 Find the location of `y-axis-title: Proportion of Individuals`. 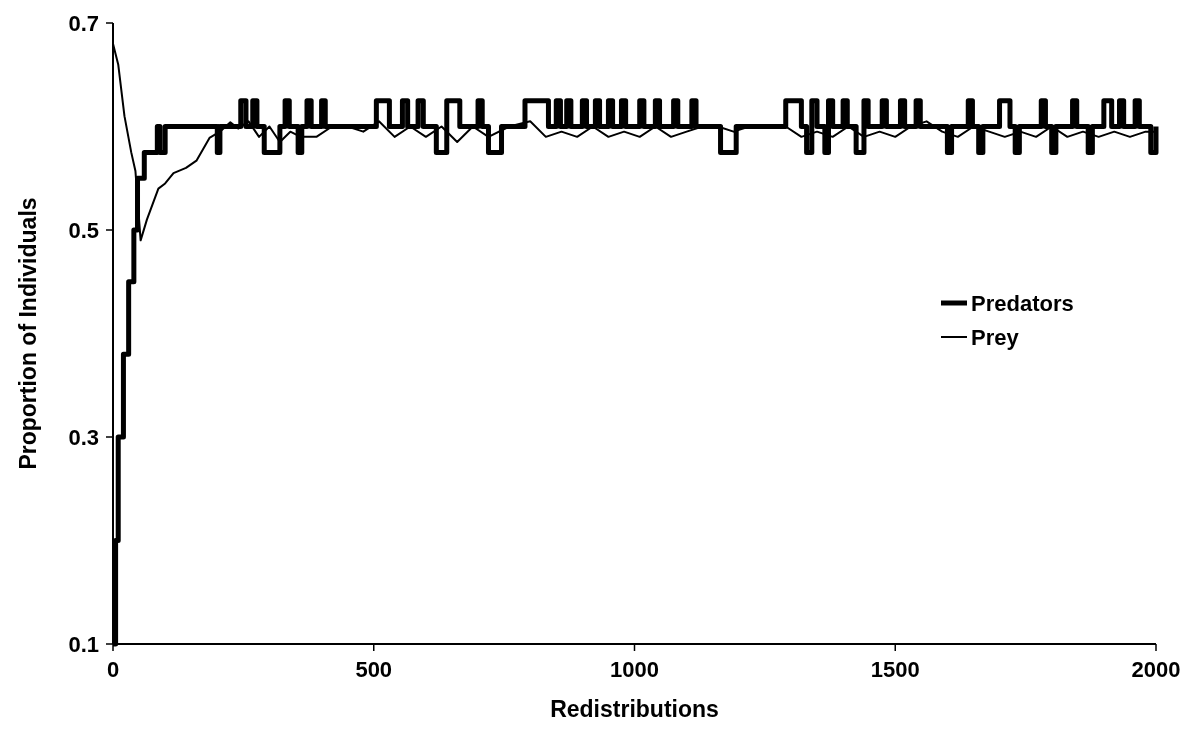

y-axis-title: Proportion of Individuals is located at coordinates (28, 333).